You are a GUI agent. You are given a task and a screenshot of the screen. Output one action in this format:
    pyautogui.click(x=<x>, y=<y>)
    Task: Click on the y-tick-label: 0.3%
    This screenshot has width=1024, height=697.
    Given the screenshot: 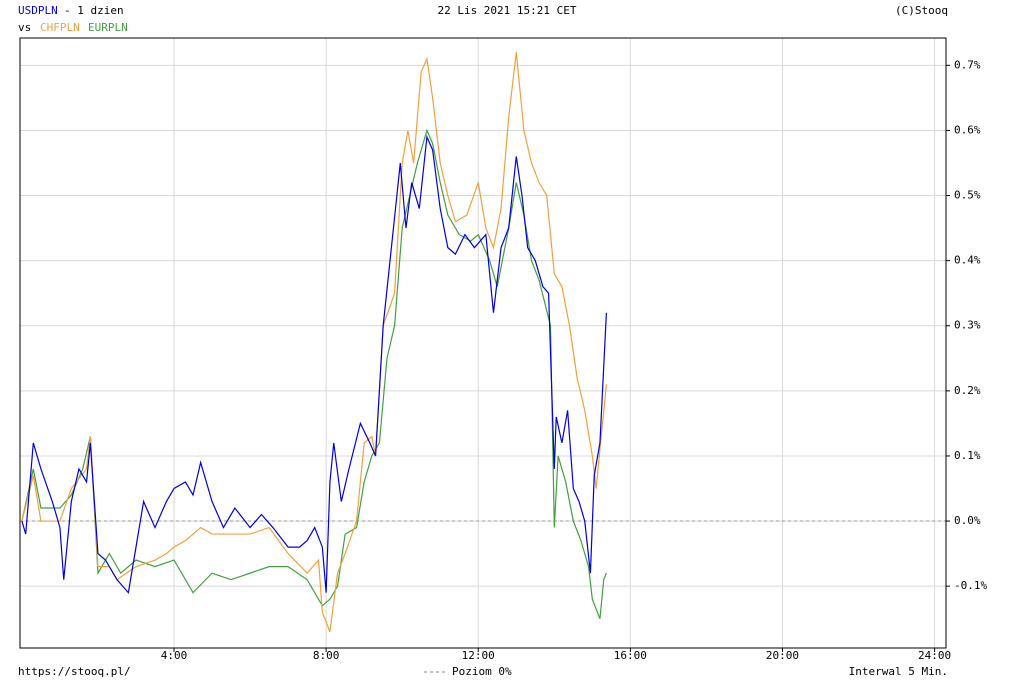 What is the action you would take?
    pyautogui.click(x=967, y=325)
    